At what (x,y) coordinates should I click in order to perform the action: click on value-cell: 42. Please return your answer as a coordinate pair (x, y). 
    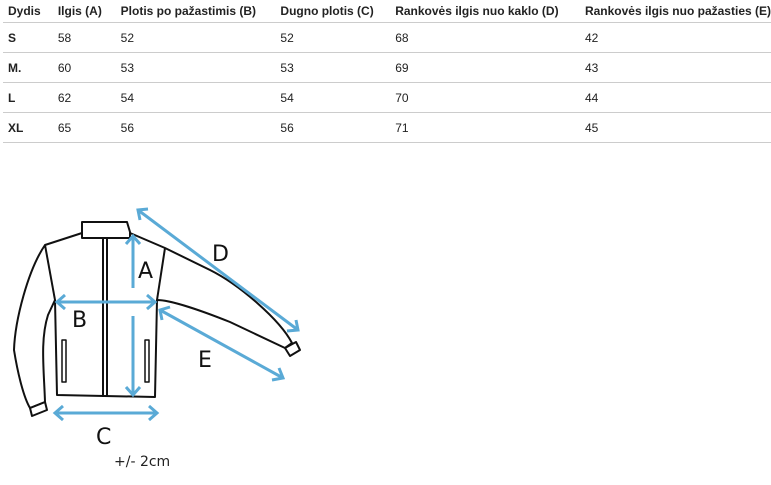
    Looking at the image, I should click on (675, 37).